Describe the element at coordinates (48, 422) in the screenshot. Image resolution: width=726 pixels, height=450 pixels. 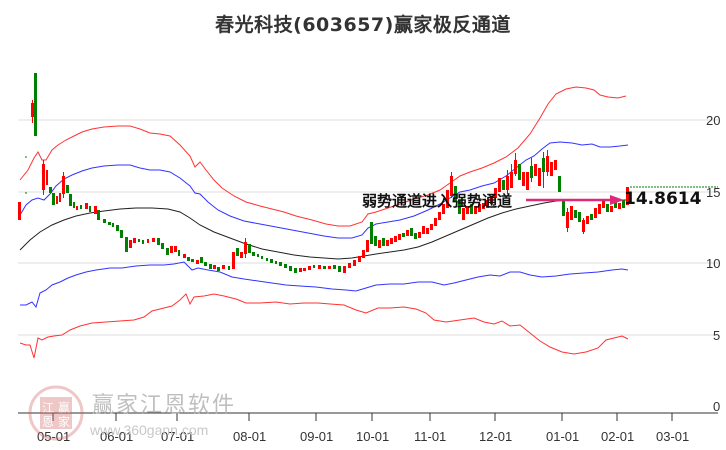
I see `svg-text: 恩` at that location.